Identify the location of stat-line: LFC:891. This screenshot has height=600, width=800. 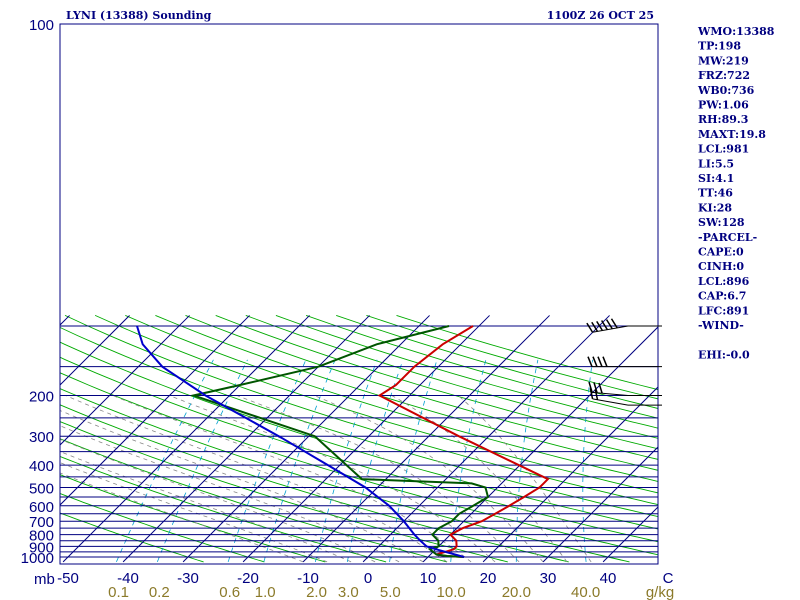
(723, 310).